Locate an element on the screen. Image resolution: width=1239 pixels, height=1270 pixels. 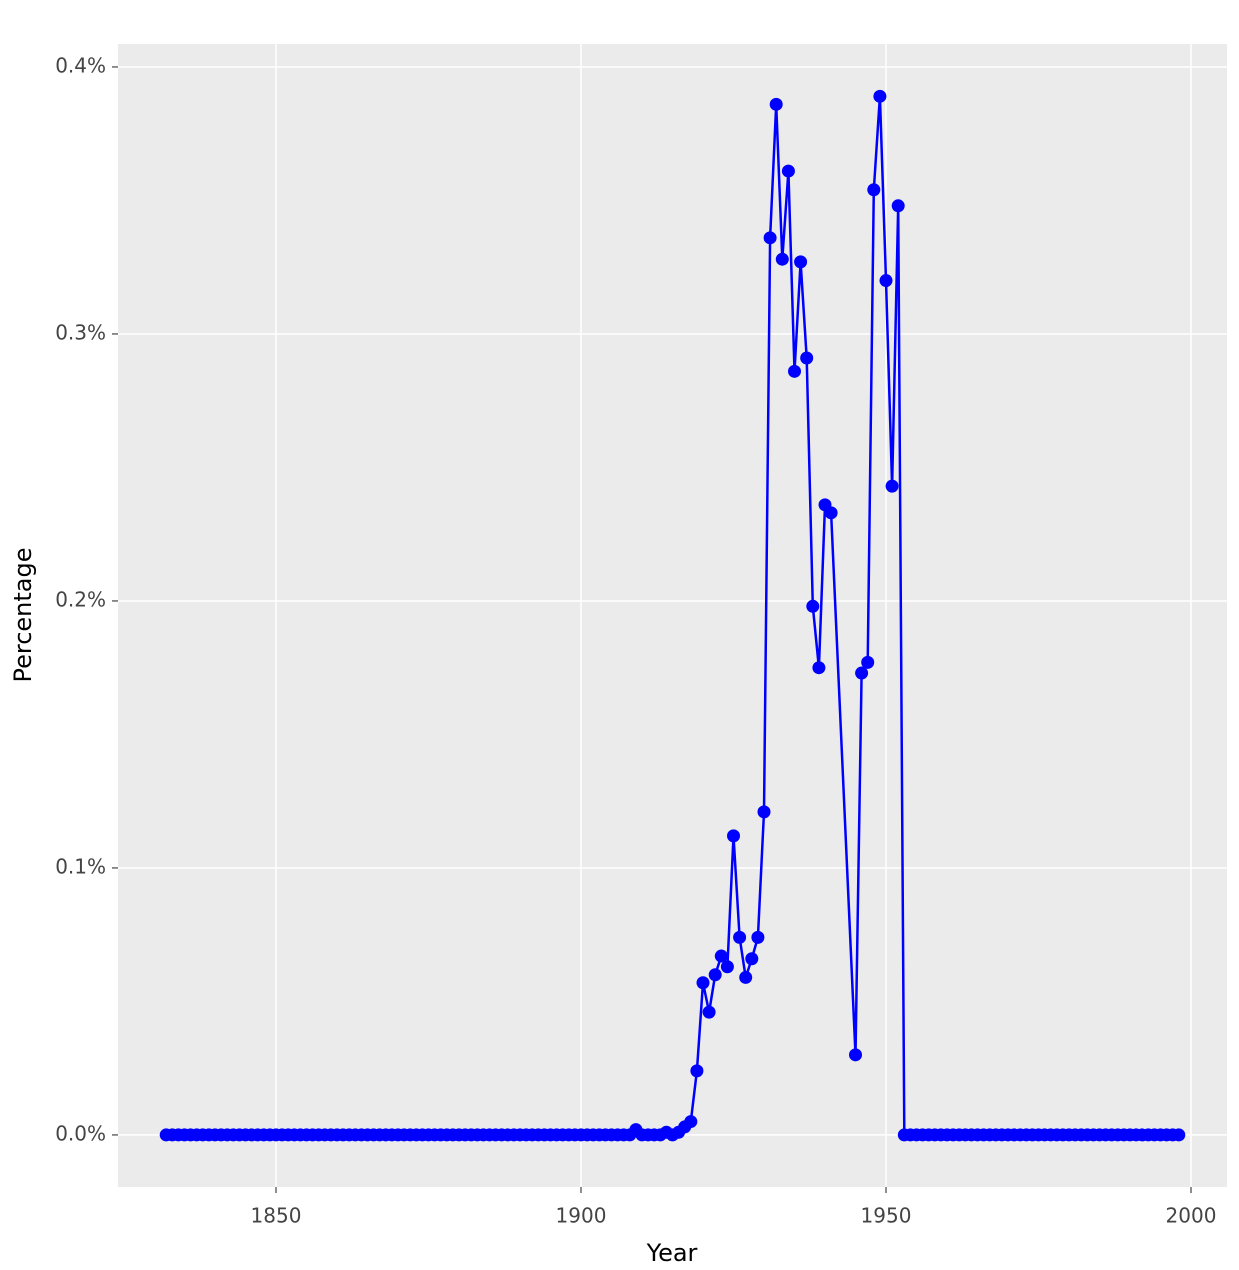
y-tick-label: 0.3% is located at coordinates (80, 332).